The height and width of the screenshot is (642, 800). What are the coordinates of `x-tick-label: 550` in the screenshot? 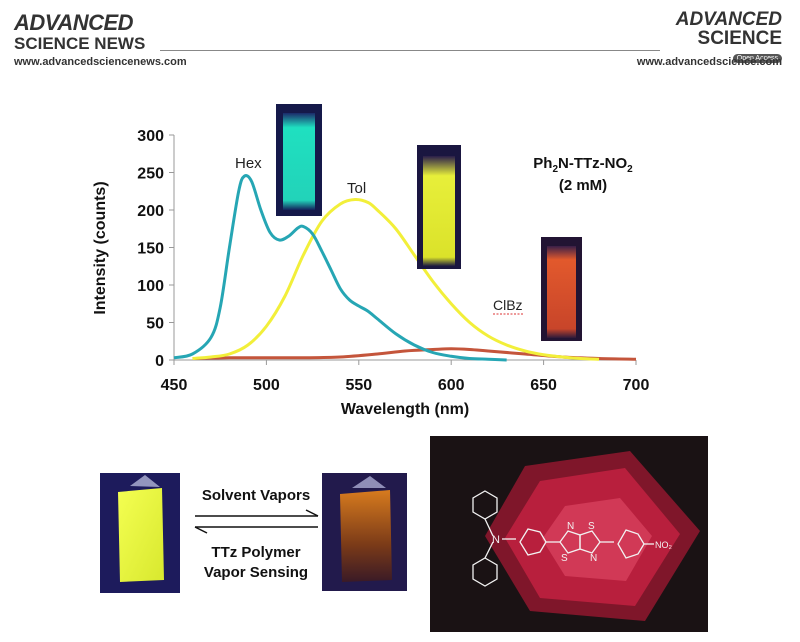 It's located at (358, 385).